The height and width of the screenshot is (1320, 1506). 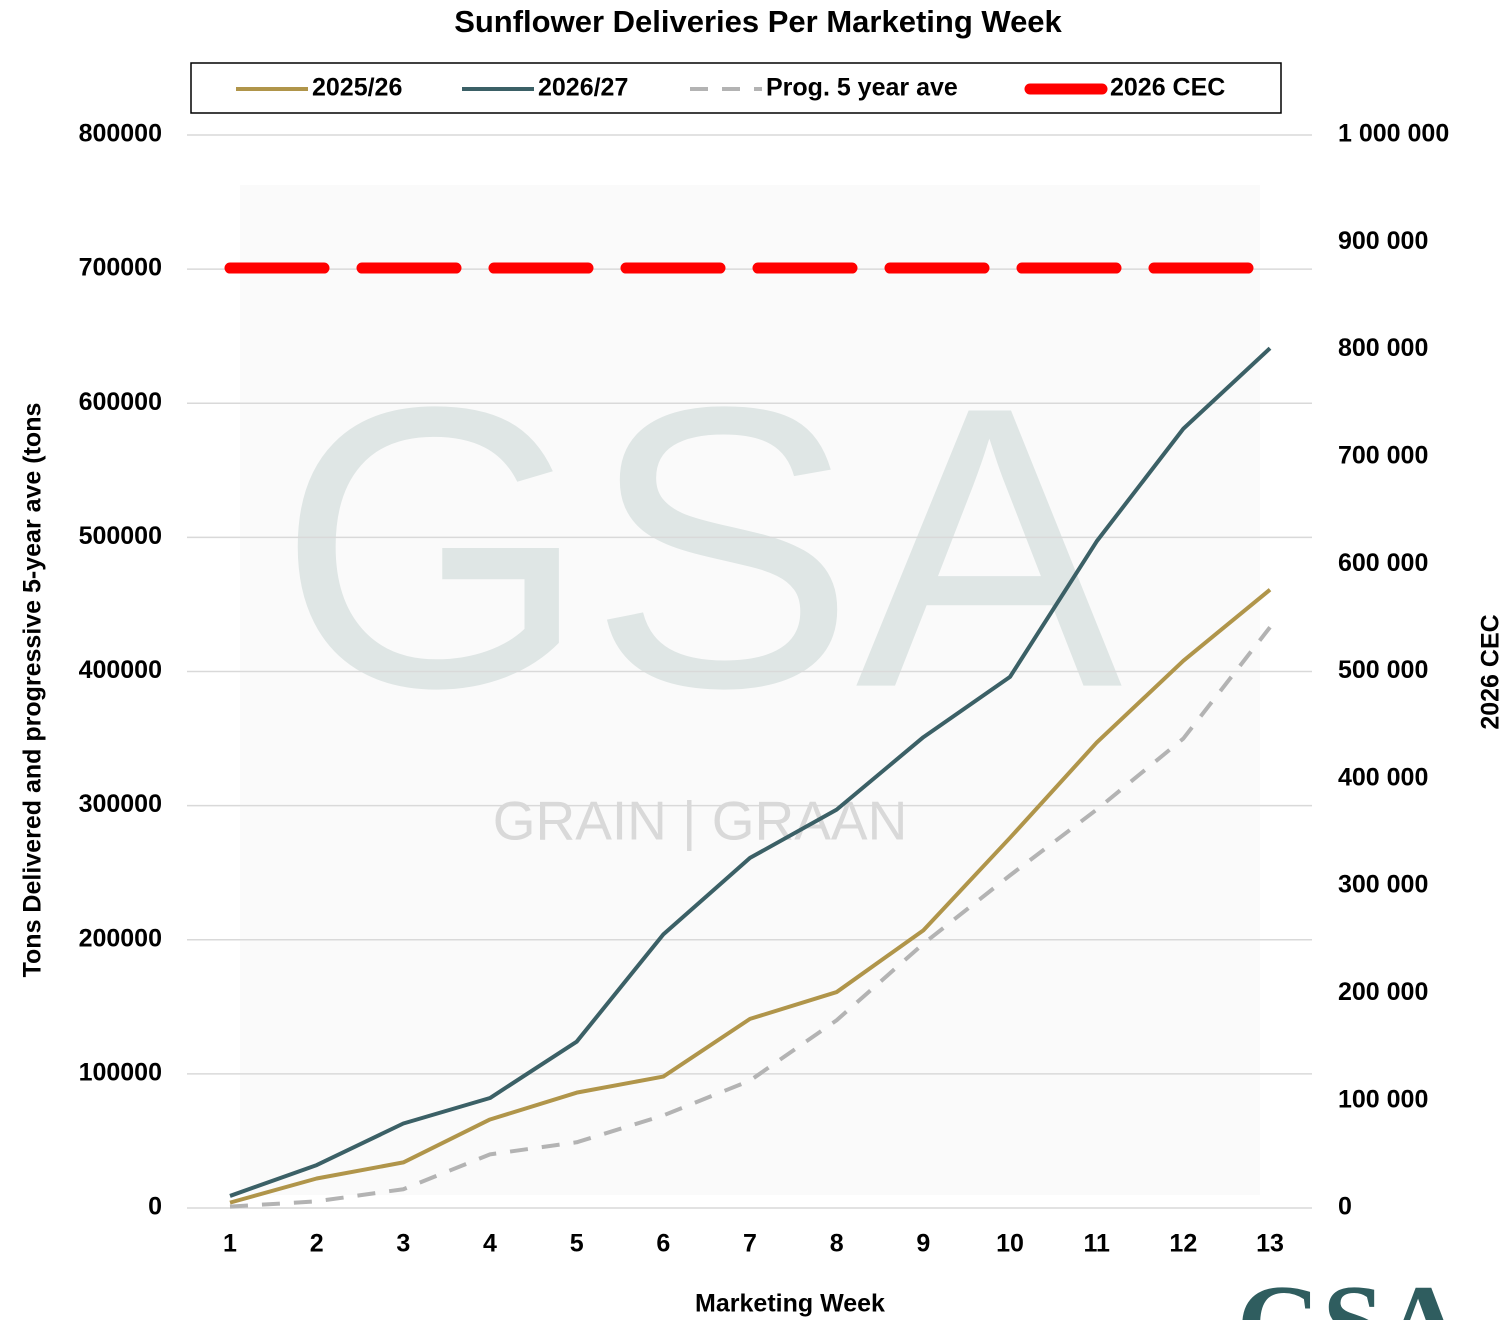 I want to click on legend-label: 2025/26, so click(x=357, y=88).